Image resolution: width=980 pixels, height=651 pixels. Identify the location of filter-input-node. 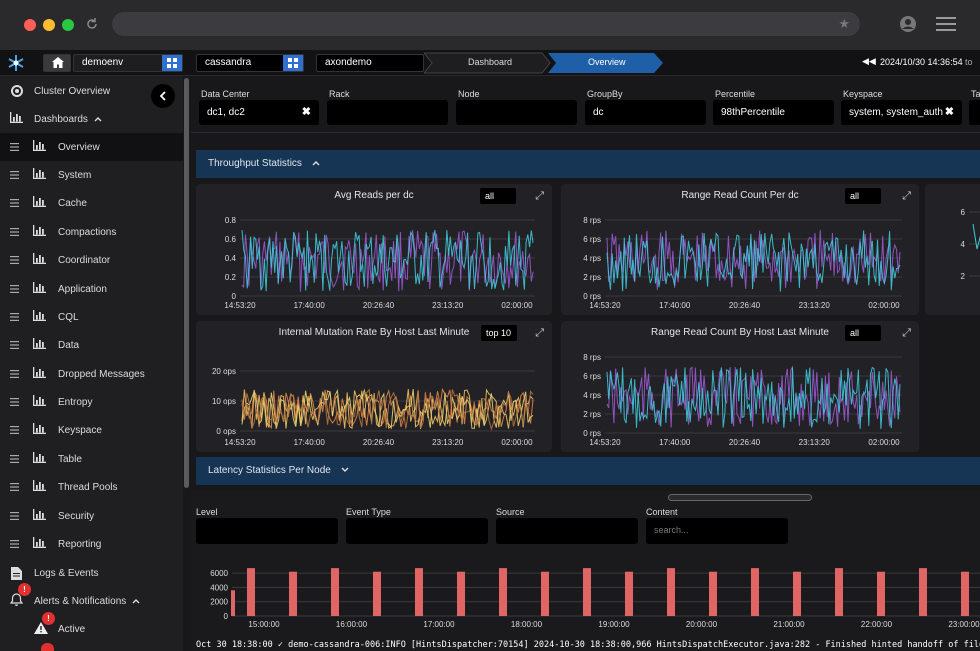
(516, 112).